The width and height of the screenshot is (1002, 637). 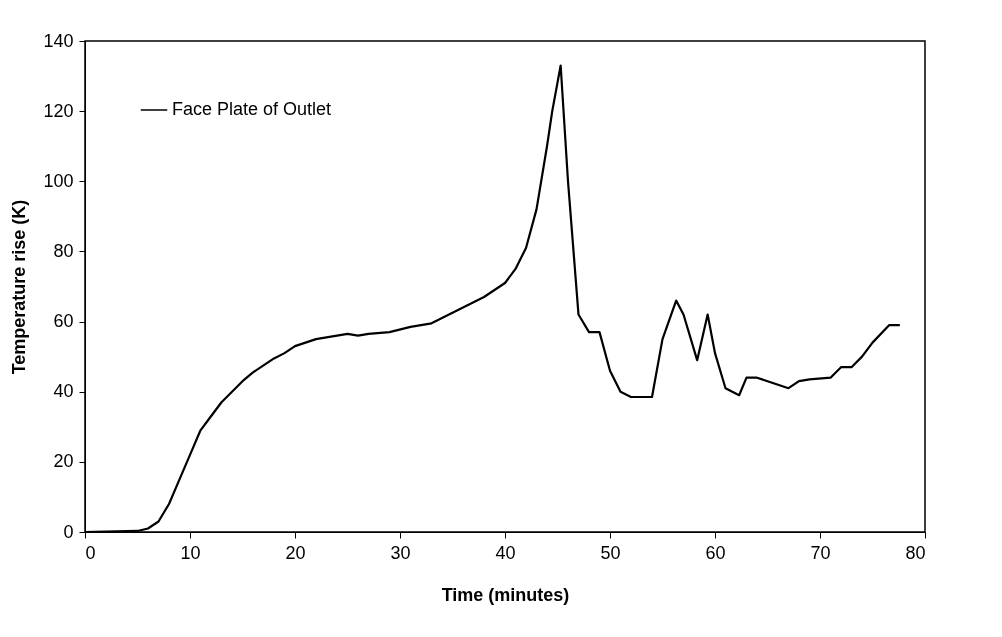 I want to click on x-tick-label: 60, so click(x=715, y=552).